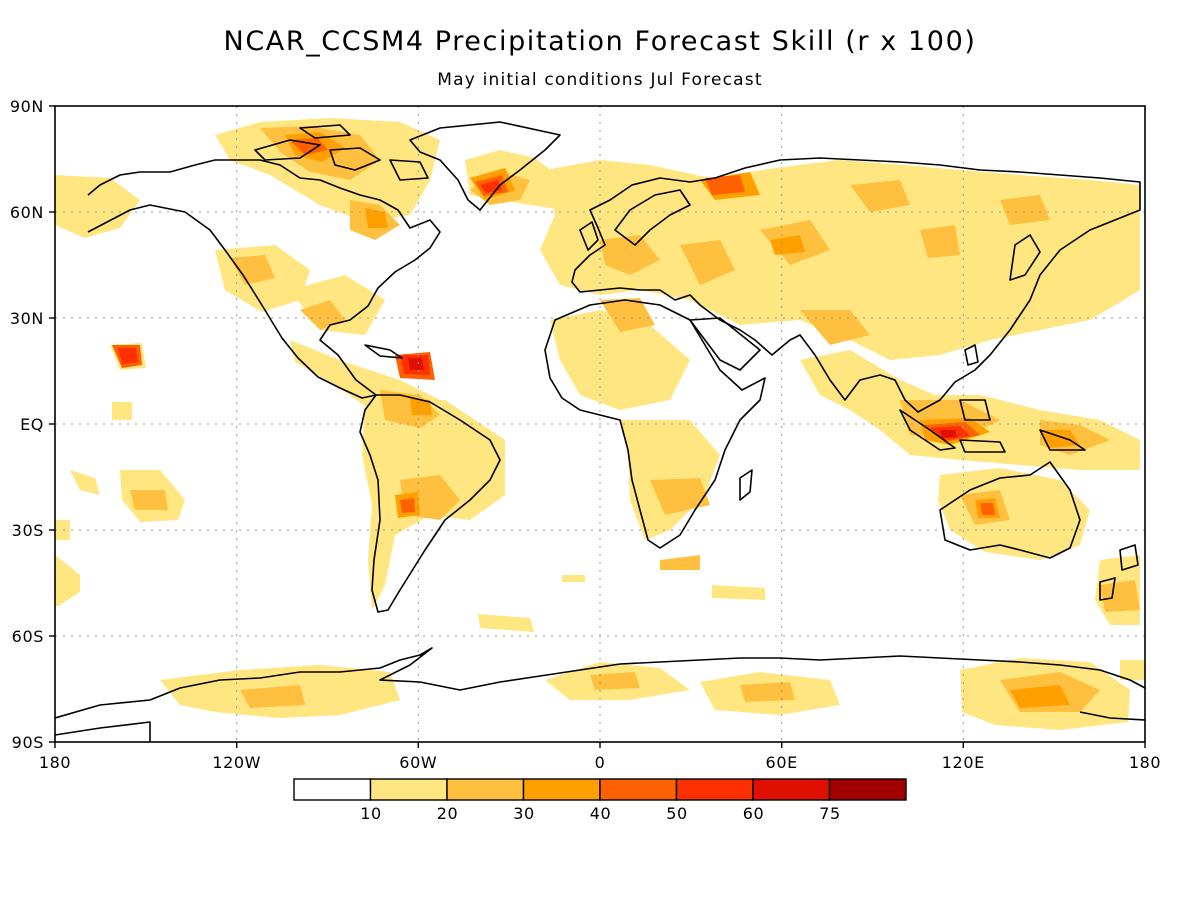 Image resolution: width=1200 pixels, height=900 pixels. I want to click on x-tick-label: 60E, so click(782, 762).